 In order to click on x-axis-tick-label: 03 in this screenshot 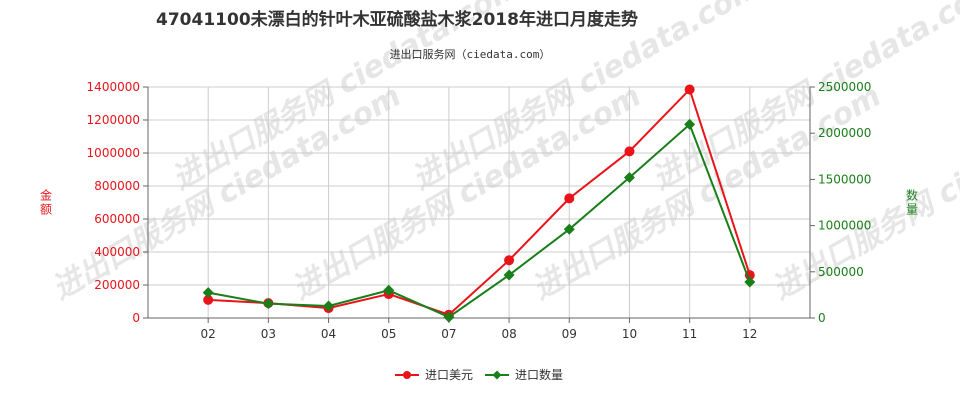, I will do `click(268, 334)`.